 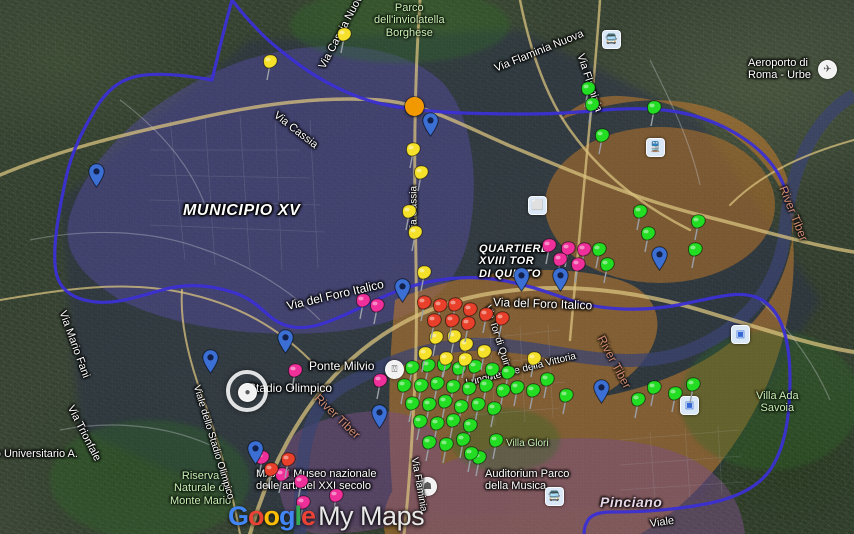 What do you see at coordinates (537, 205) in the screenshot?
I see `rail-icon: ⬜` at bounding box center [537, 205].